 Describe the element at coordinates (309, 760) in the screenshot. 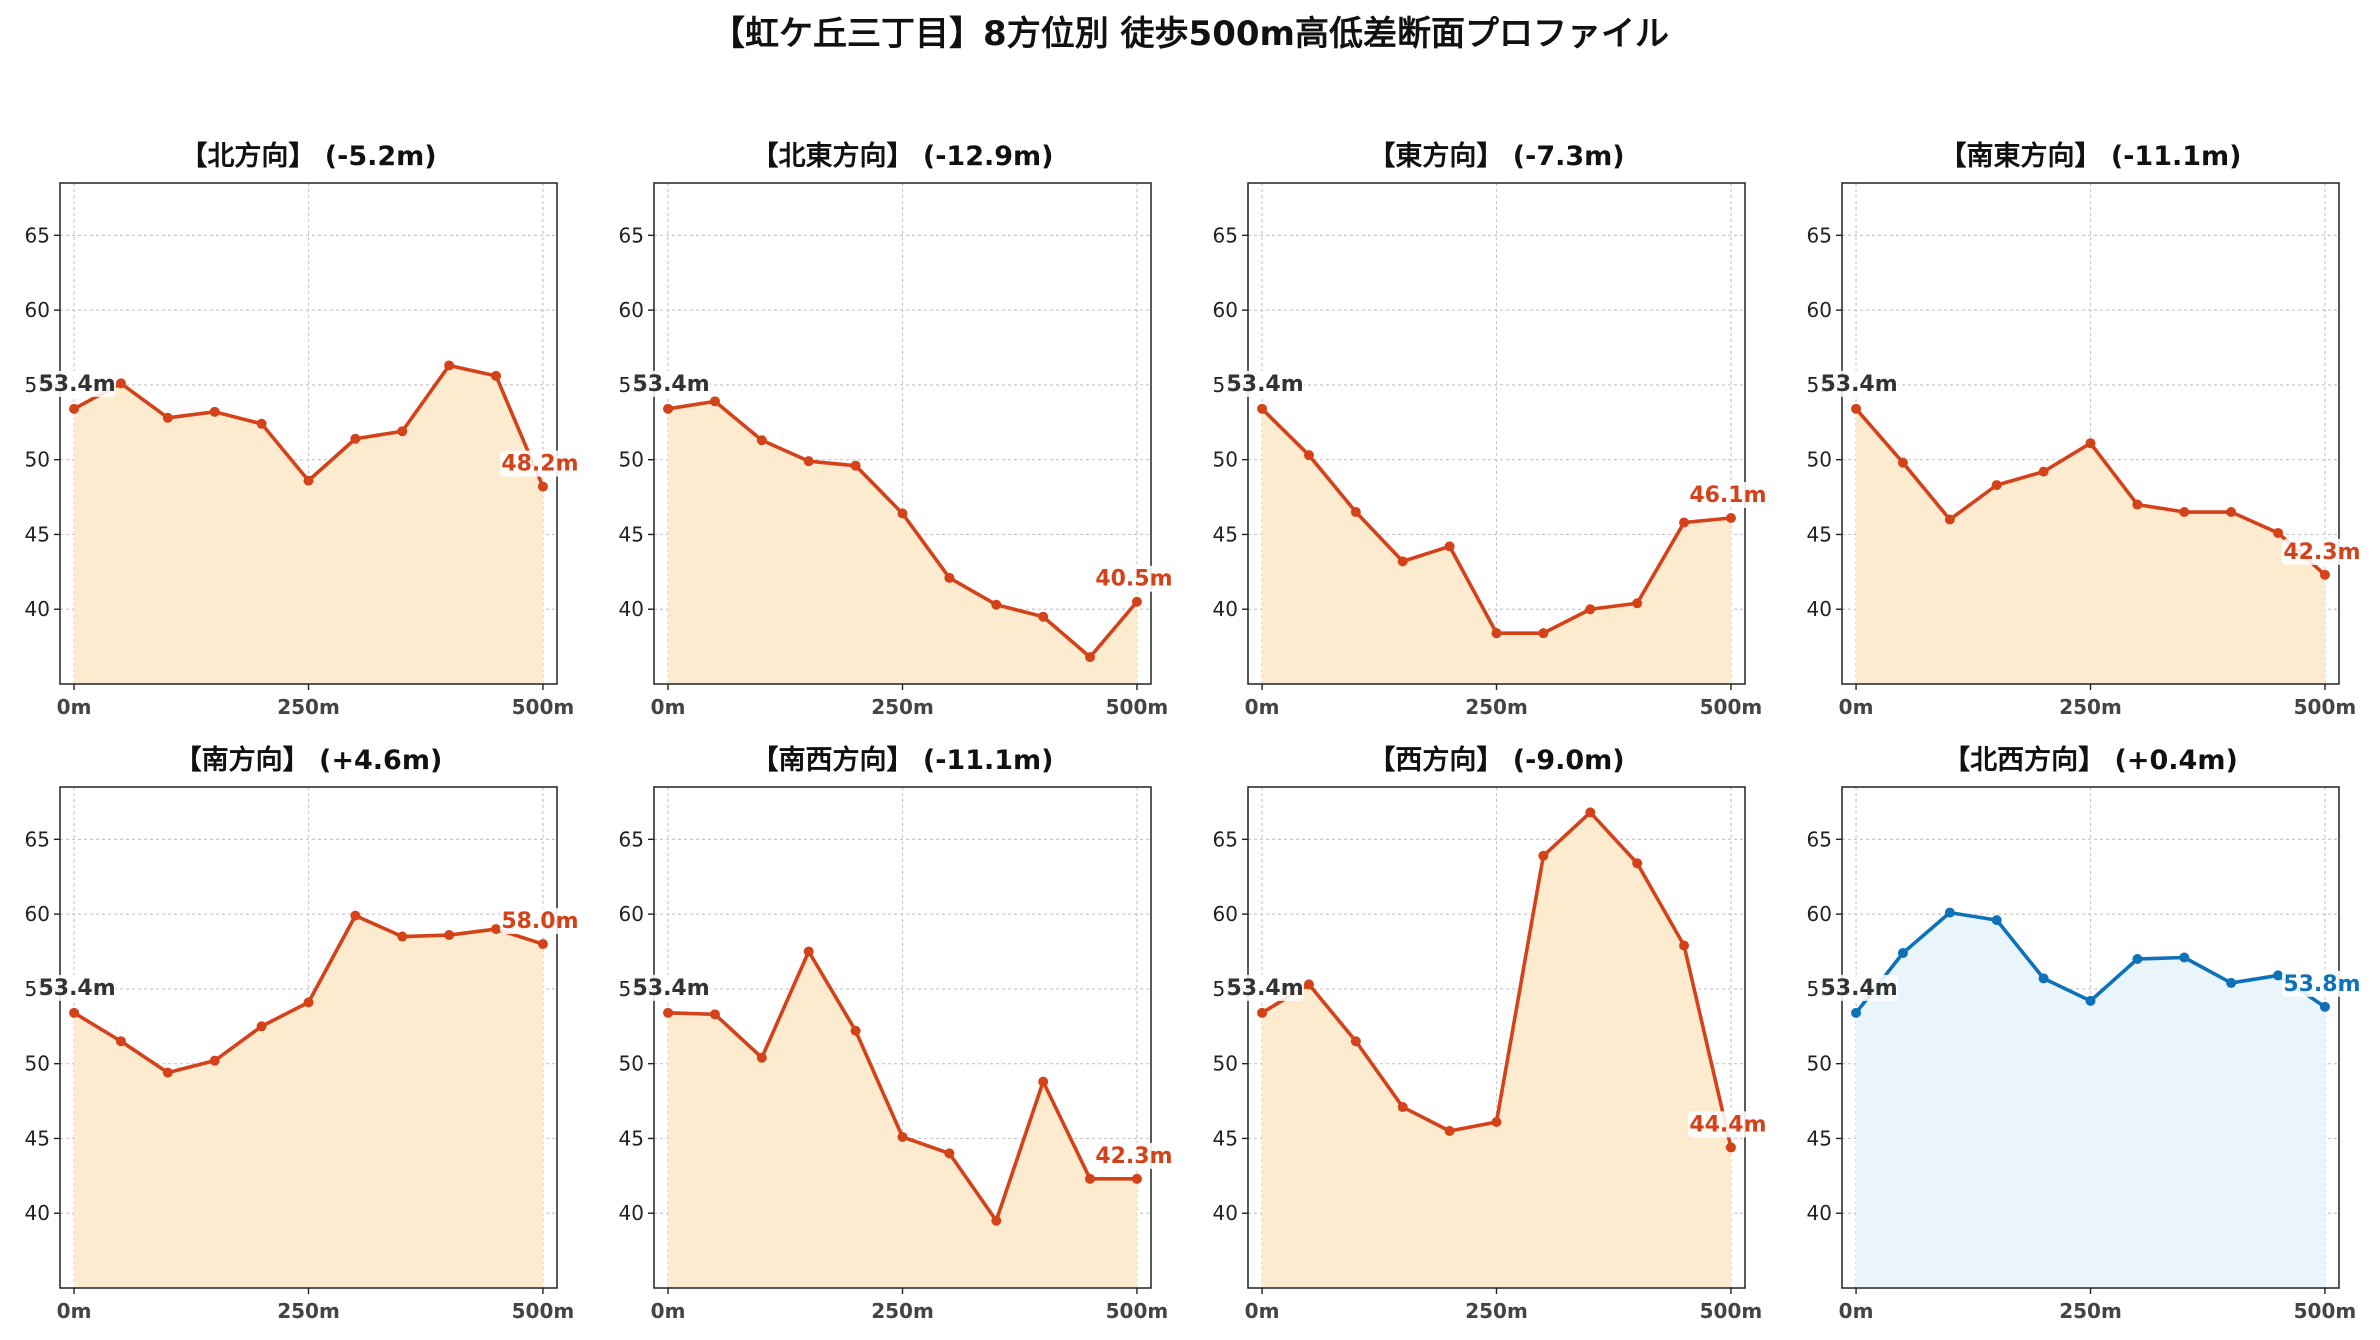

I see `chart-title: 【南方向】 (+4.6m)` at that location.